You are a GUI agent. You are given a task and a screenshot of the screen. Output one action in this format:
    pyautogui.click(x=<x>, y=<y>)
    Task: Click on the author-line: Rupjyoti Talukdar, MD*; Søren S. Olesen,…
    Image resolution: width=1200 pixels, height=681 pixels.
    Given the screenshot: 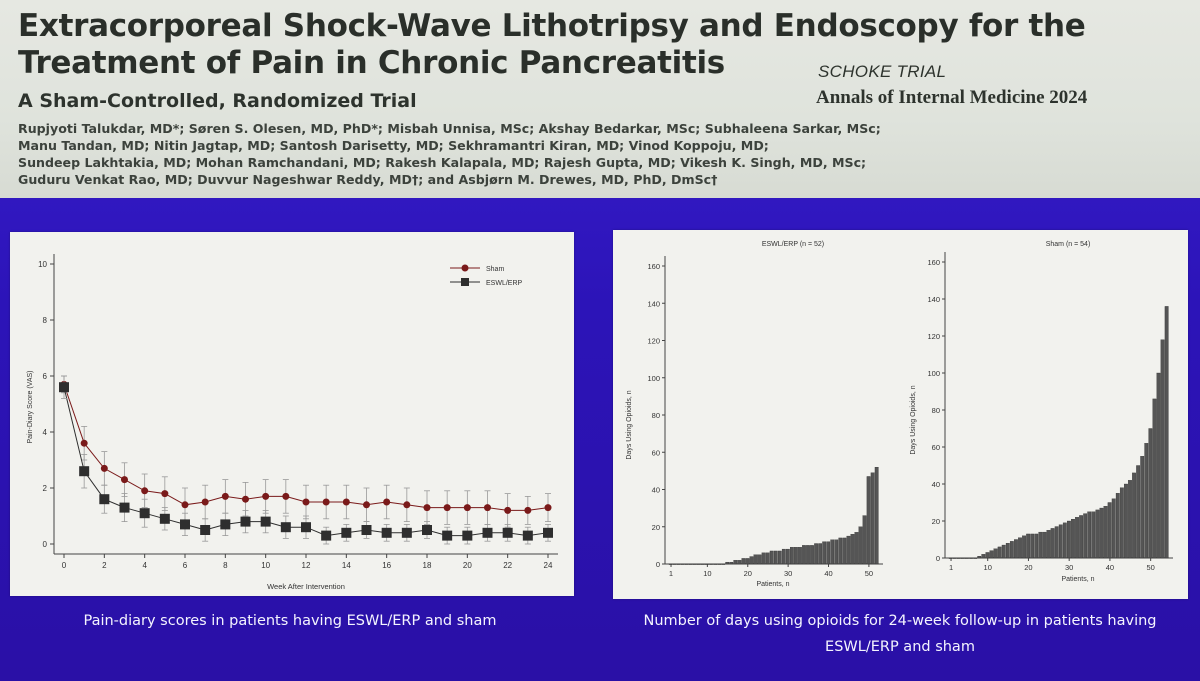 What is the action you would take?
    pyautogui.click(x=449, y=128)
    